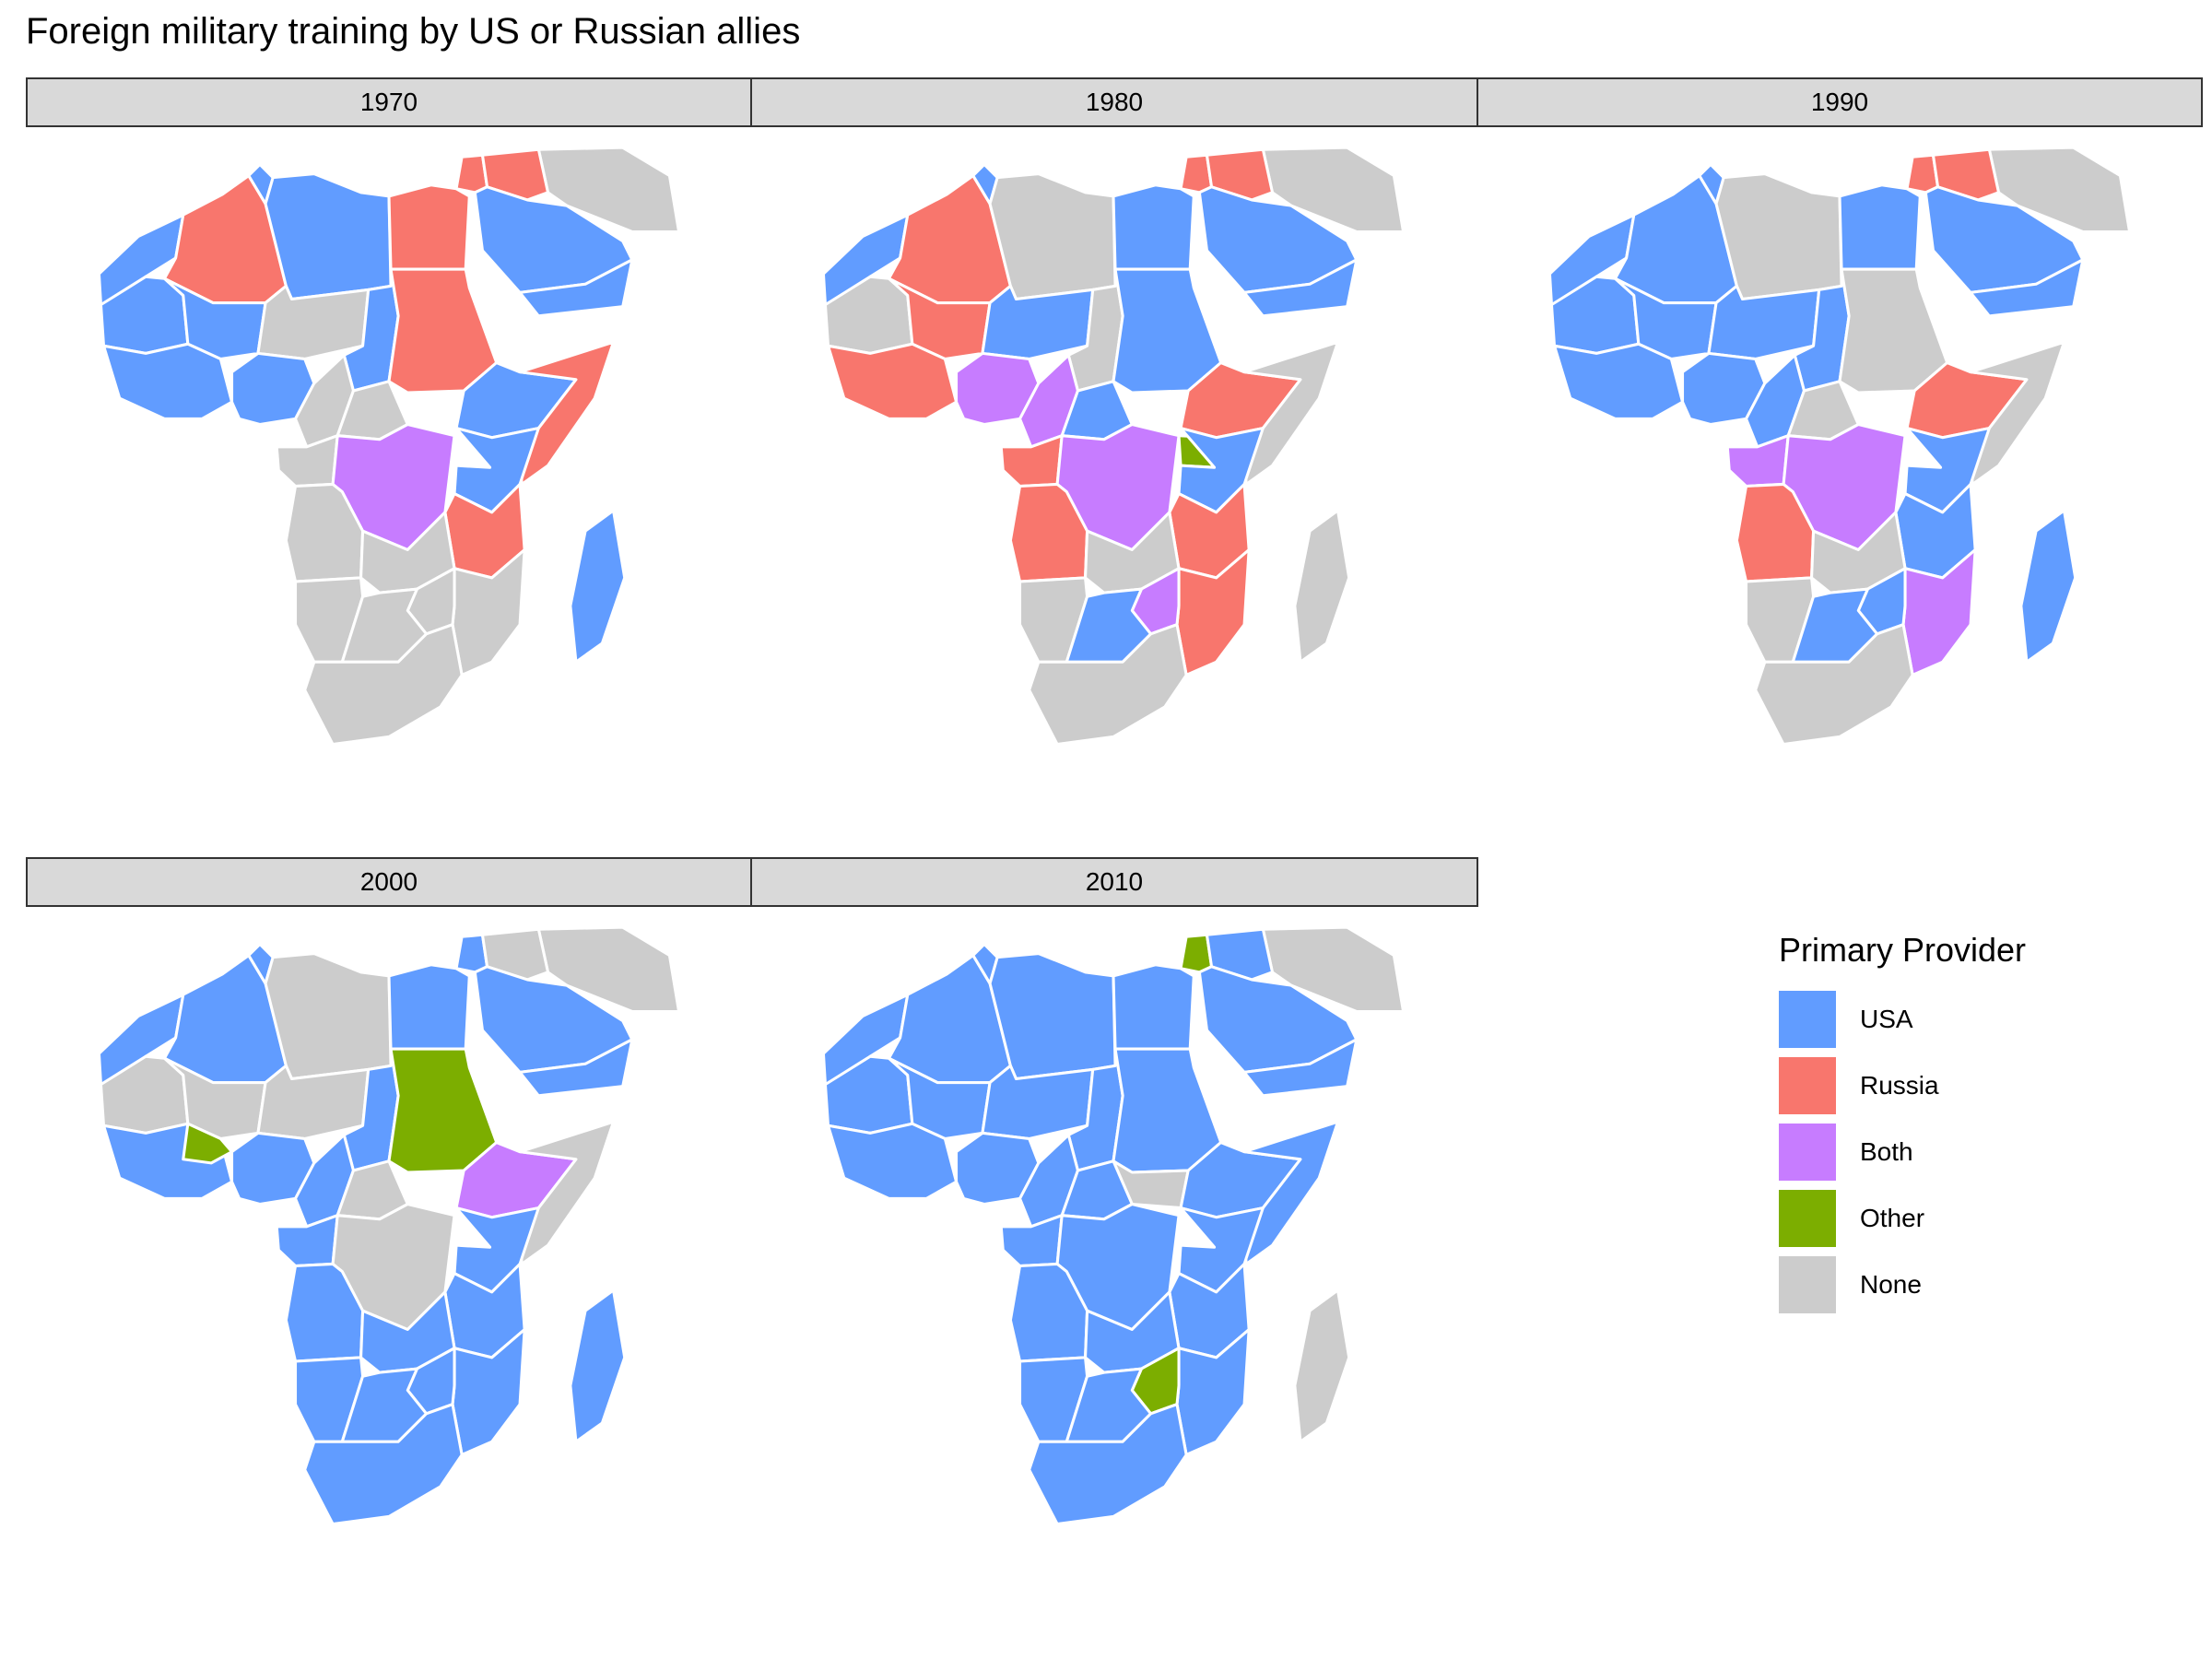 The height and width of the screenshot is (1659, 2212). What do you see at coordinates (1807, 1152) in the screenshot?
I see `legend-swatch-both` at bounding box center [1807, 1152].